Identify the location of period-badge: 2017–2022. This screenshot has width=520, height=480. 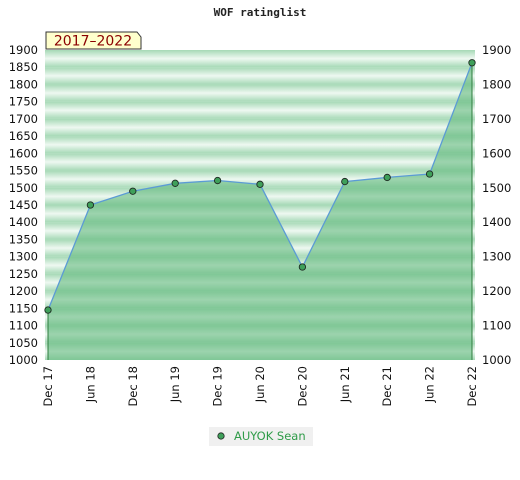
(93, 40).